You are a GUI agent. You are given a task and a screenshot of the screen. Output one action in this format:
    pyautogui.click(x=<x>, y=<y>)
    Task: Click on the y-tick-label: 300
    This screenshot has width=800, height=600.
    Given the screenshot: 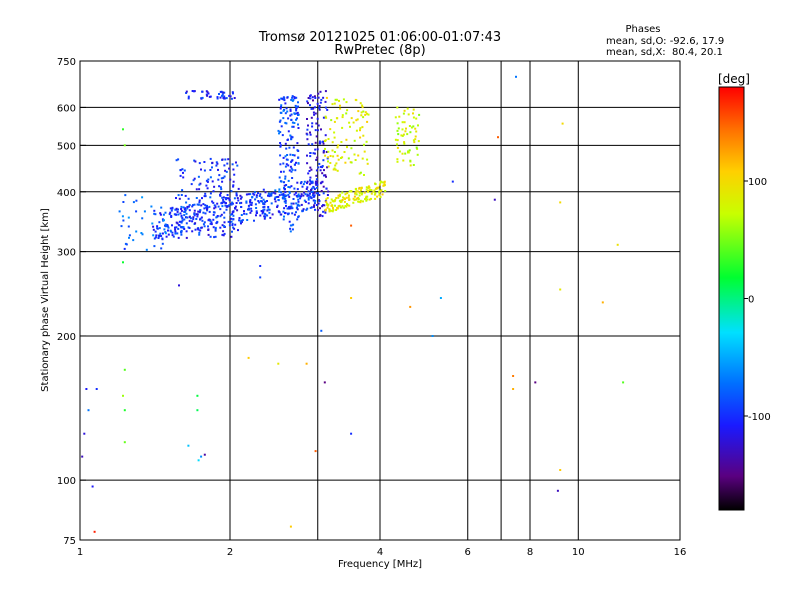 What is the action you would take?
    pyautogui.click(x=66, y=253)
    